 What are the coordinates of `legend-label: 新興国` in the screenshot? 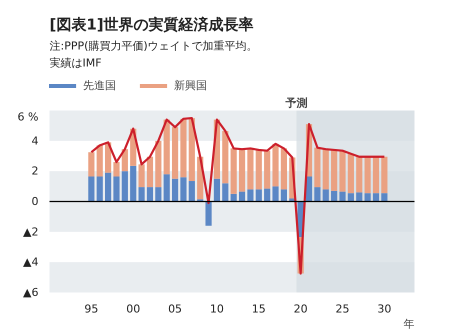 It's located at (190, 85).